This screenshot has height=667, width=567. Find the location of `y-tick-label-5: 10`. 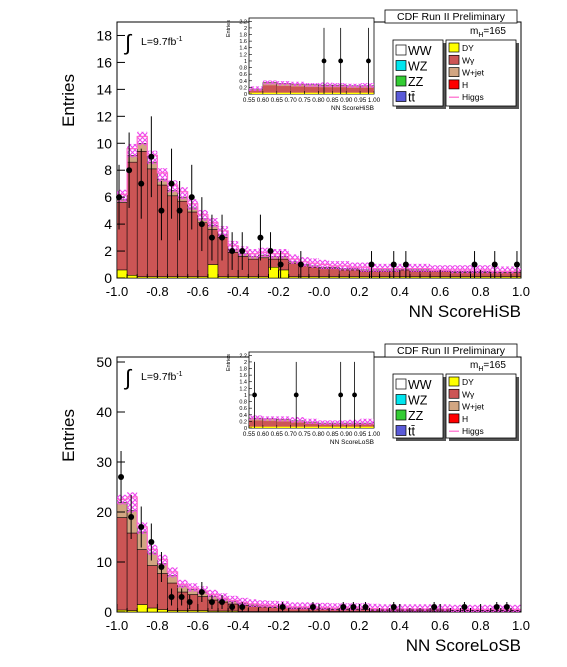

y-tick-label-5: 10 is located at coordinates (104, 143).